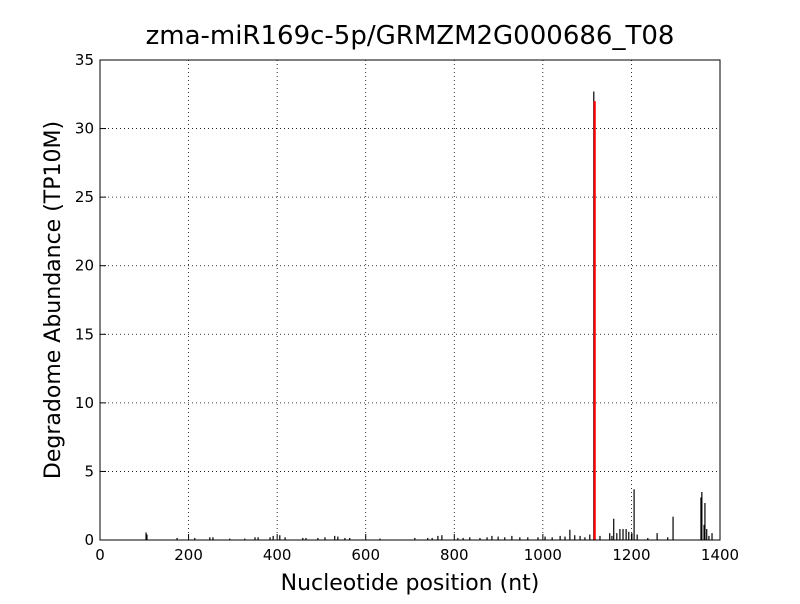 Image resolution: width=800 pixels, height=604 pixels. I want to click on y-tick-label: 20, so click(84, 266).